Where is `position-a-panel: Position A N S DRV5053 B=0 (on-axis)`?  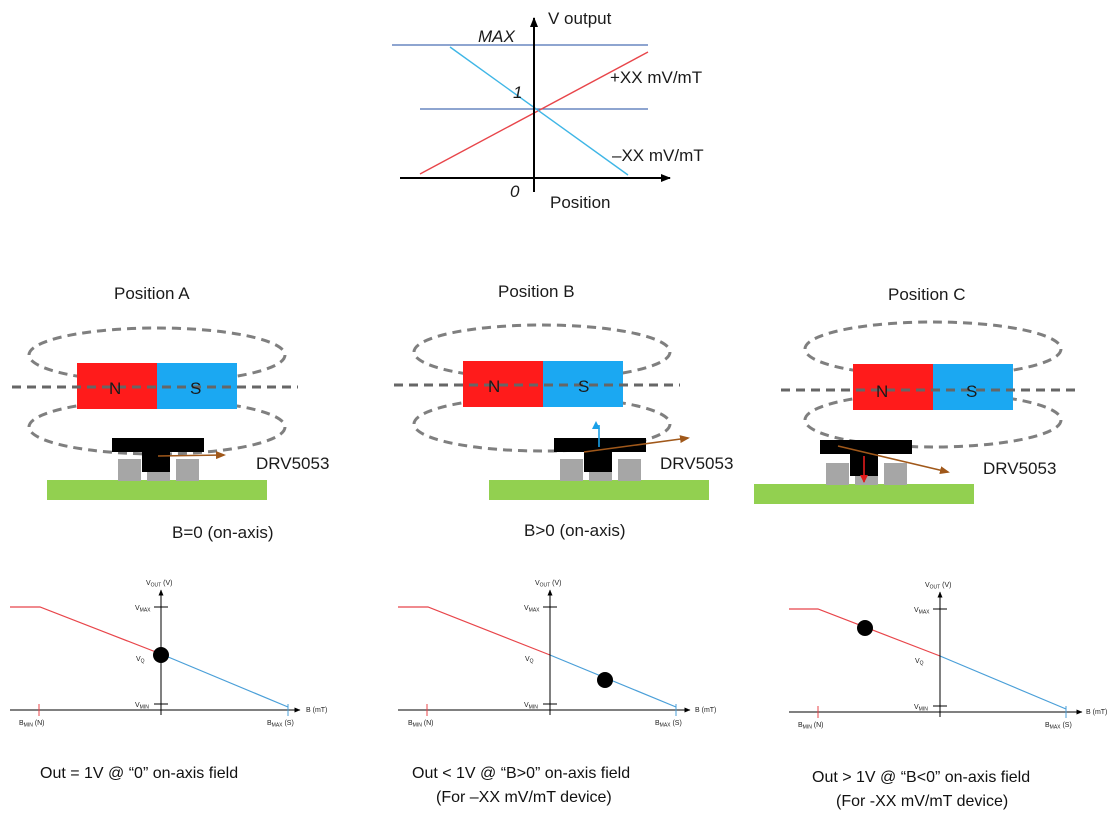 position-a-panel: Position A N S DRV5053 B=0 (on-axis) is located at coordinates (170, 413).